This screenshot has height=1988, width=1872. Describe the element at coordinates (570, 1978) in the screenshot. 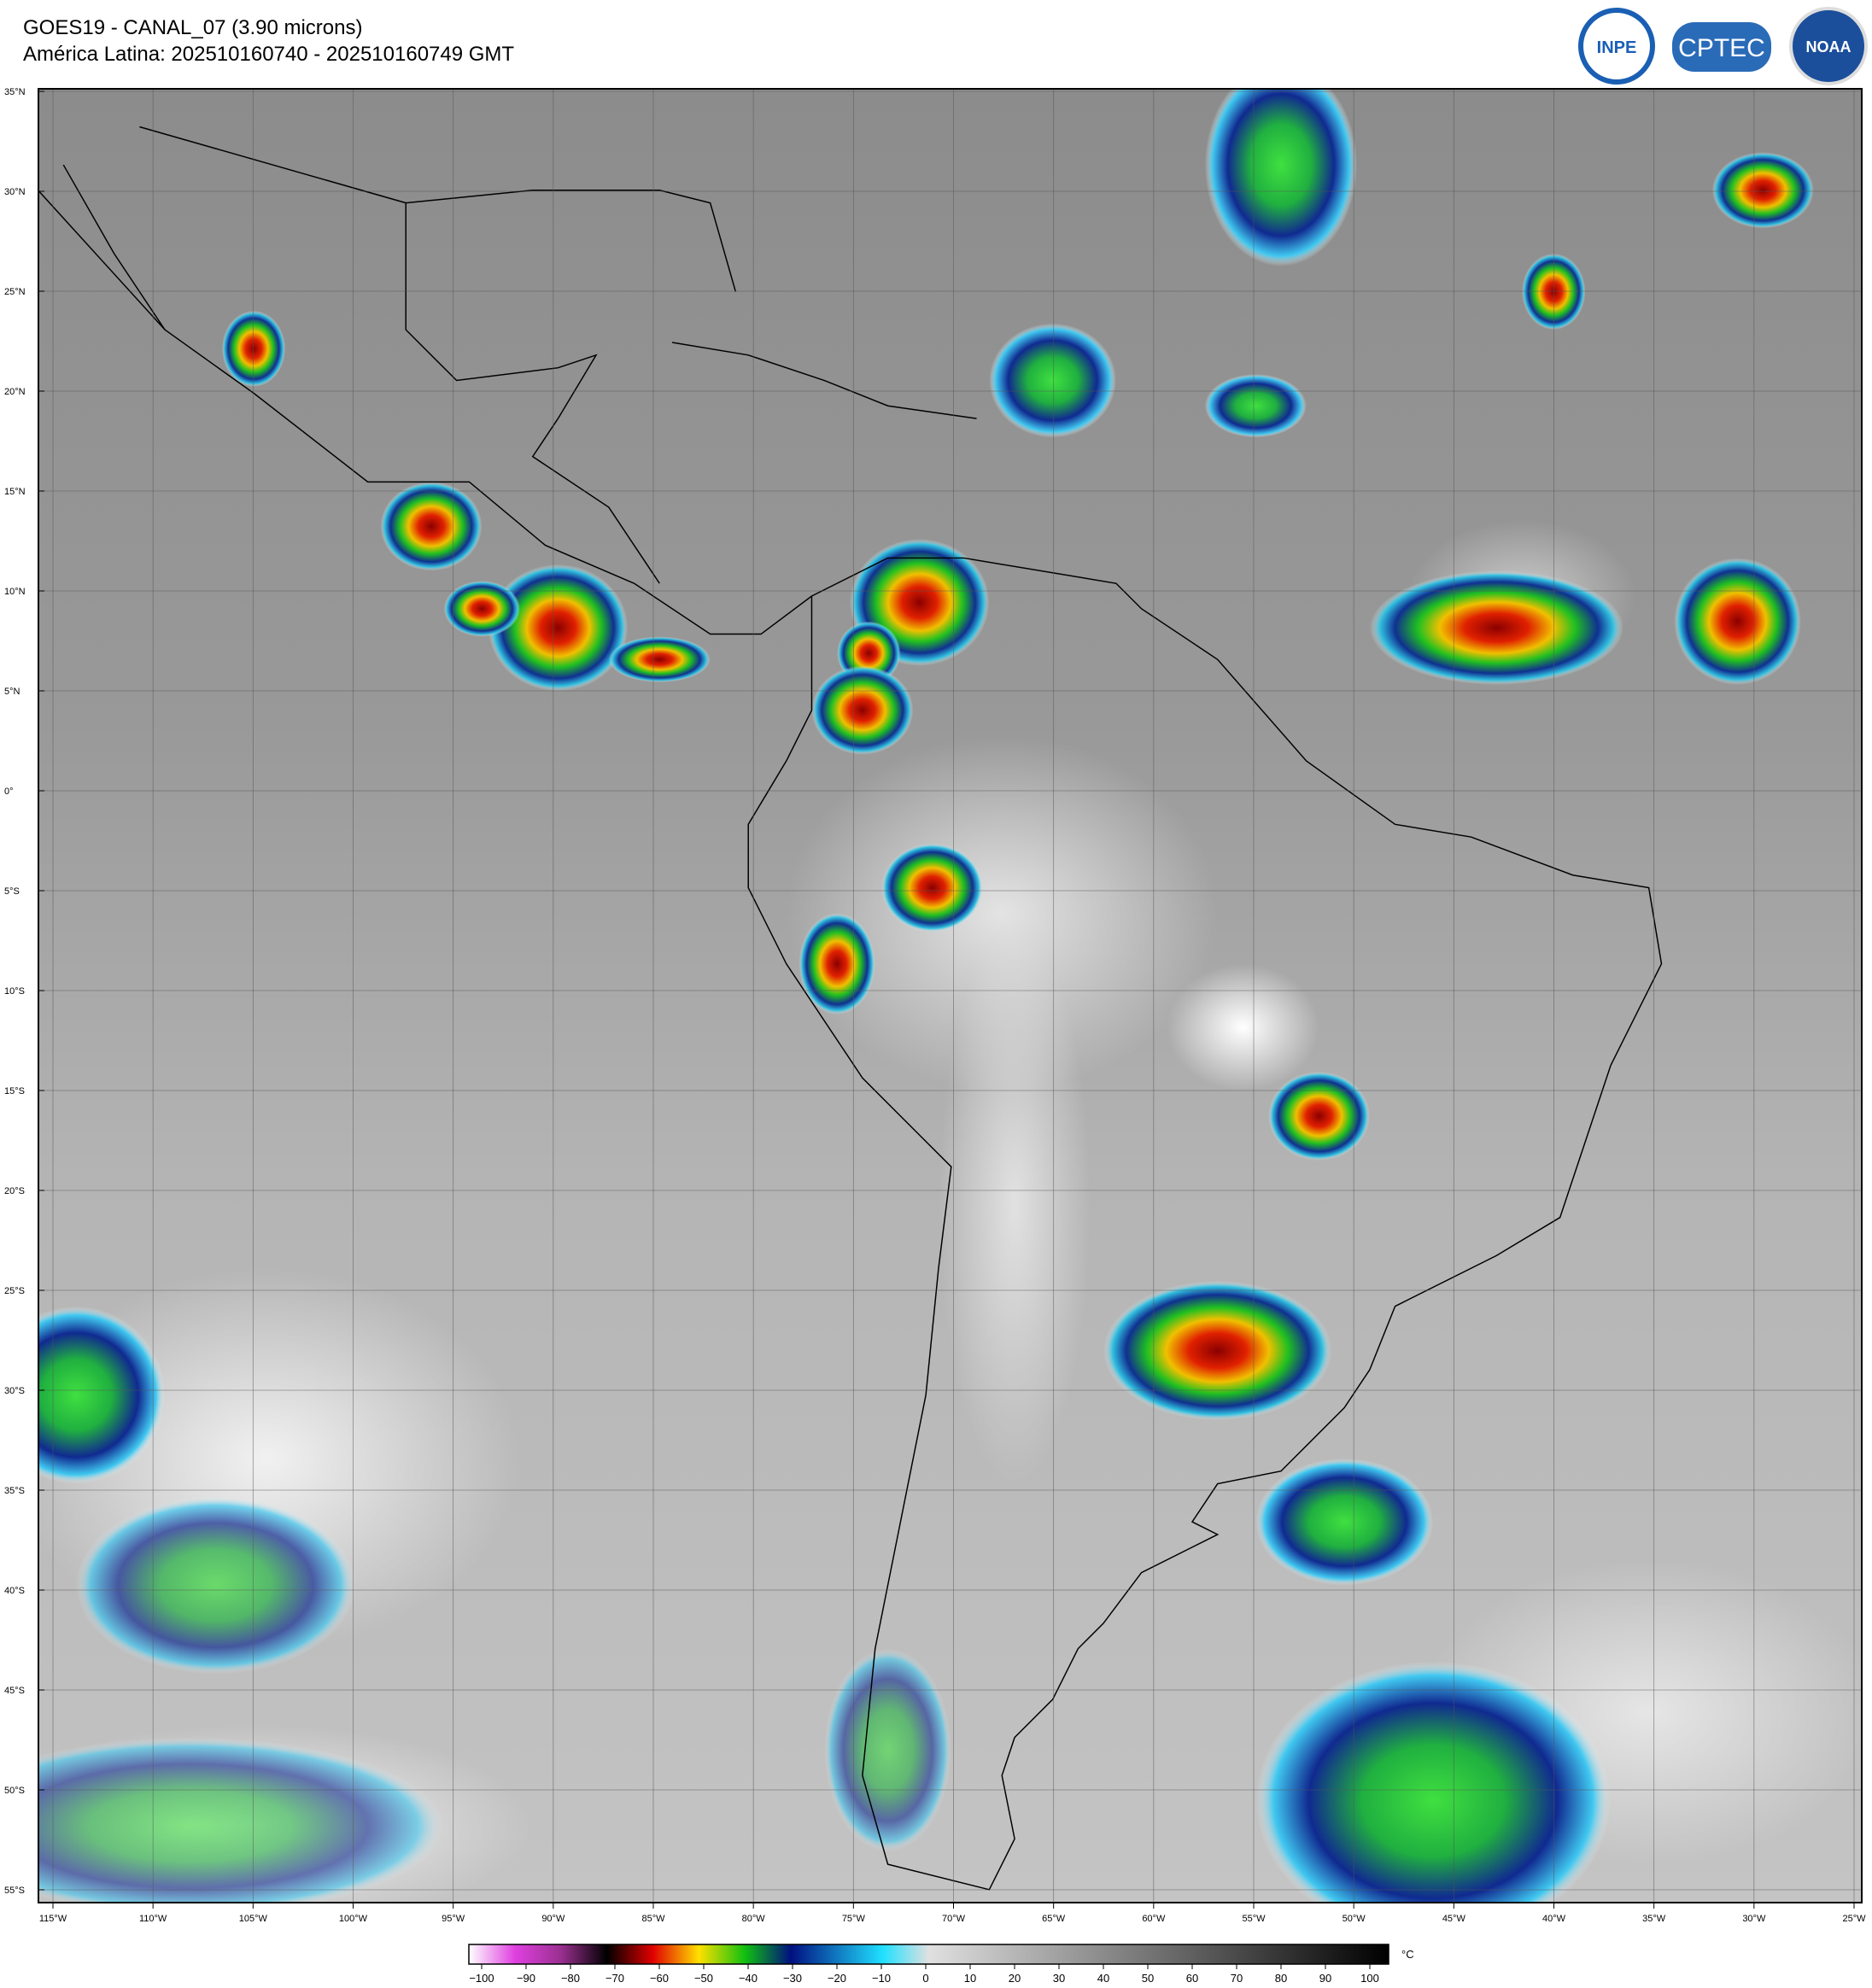

I see `colorbar-tick-label: −80` at that location.